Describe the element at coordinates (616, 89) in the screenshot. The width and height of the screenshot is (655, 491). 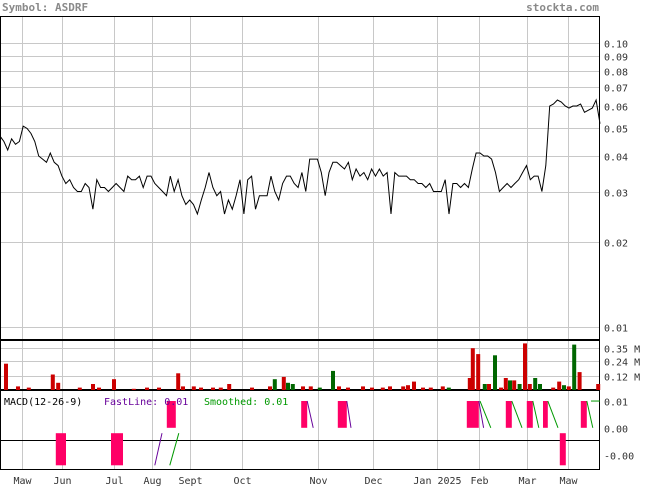
I see `price-tick-label: 0.07` at that location.